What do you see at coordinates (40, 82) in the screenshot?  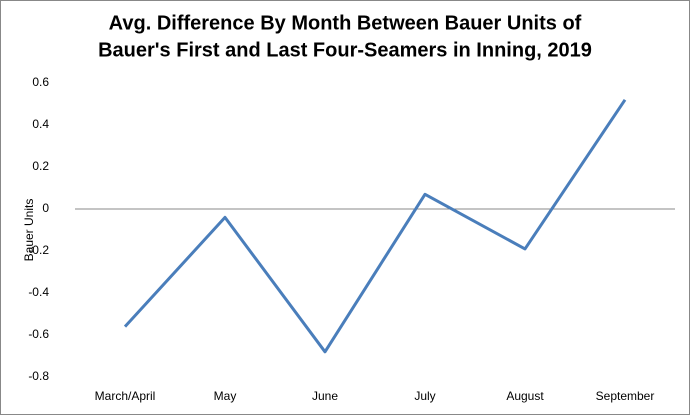 I see `y-tick-label: 0.6` at bounding box center [40, 82].